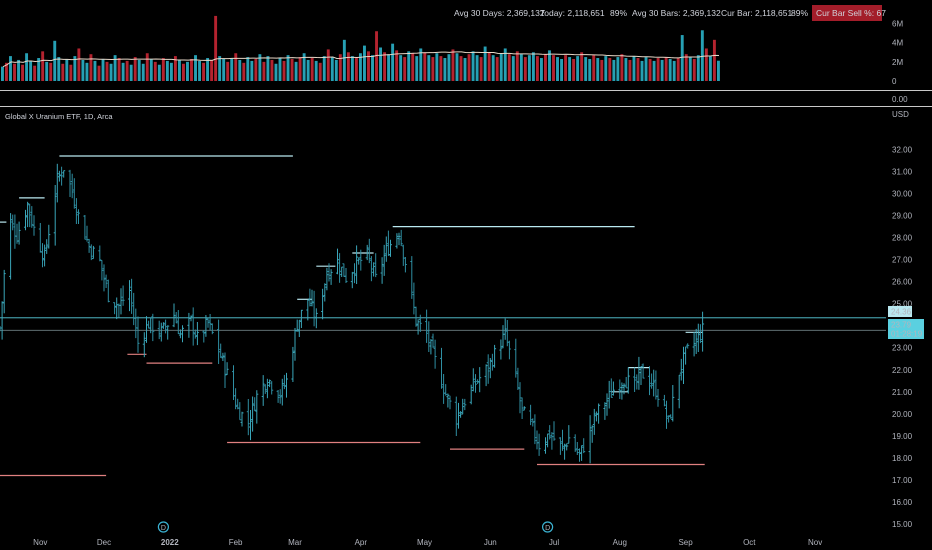  What do you see at coordinates (163, 527) in the screenshot?
I see `dividend-marker-1: D` at bounding box center [163, 527].